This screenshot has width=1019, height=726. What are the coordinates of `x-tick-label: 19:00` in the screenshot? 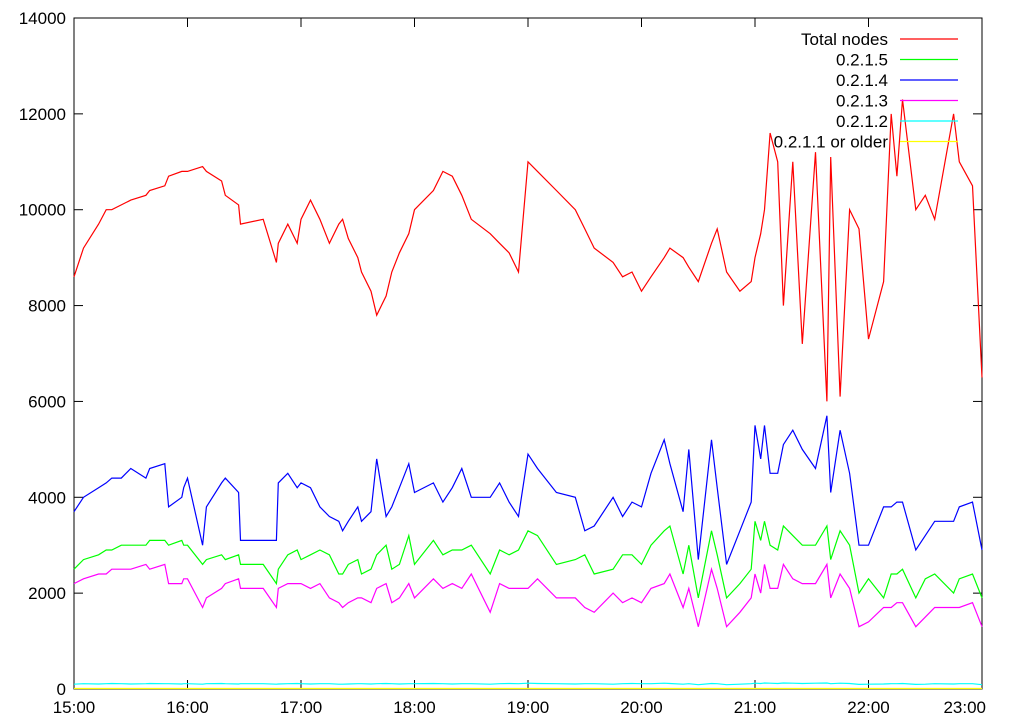 It's located at (528, 707).